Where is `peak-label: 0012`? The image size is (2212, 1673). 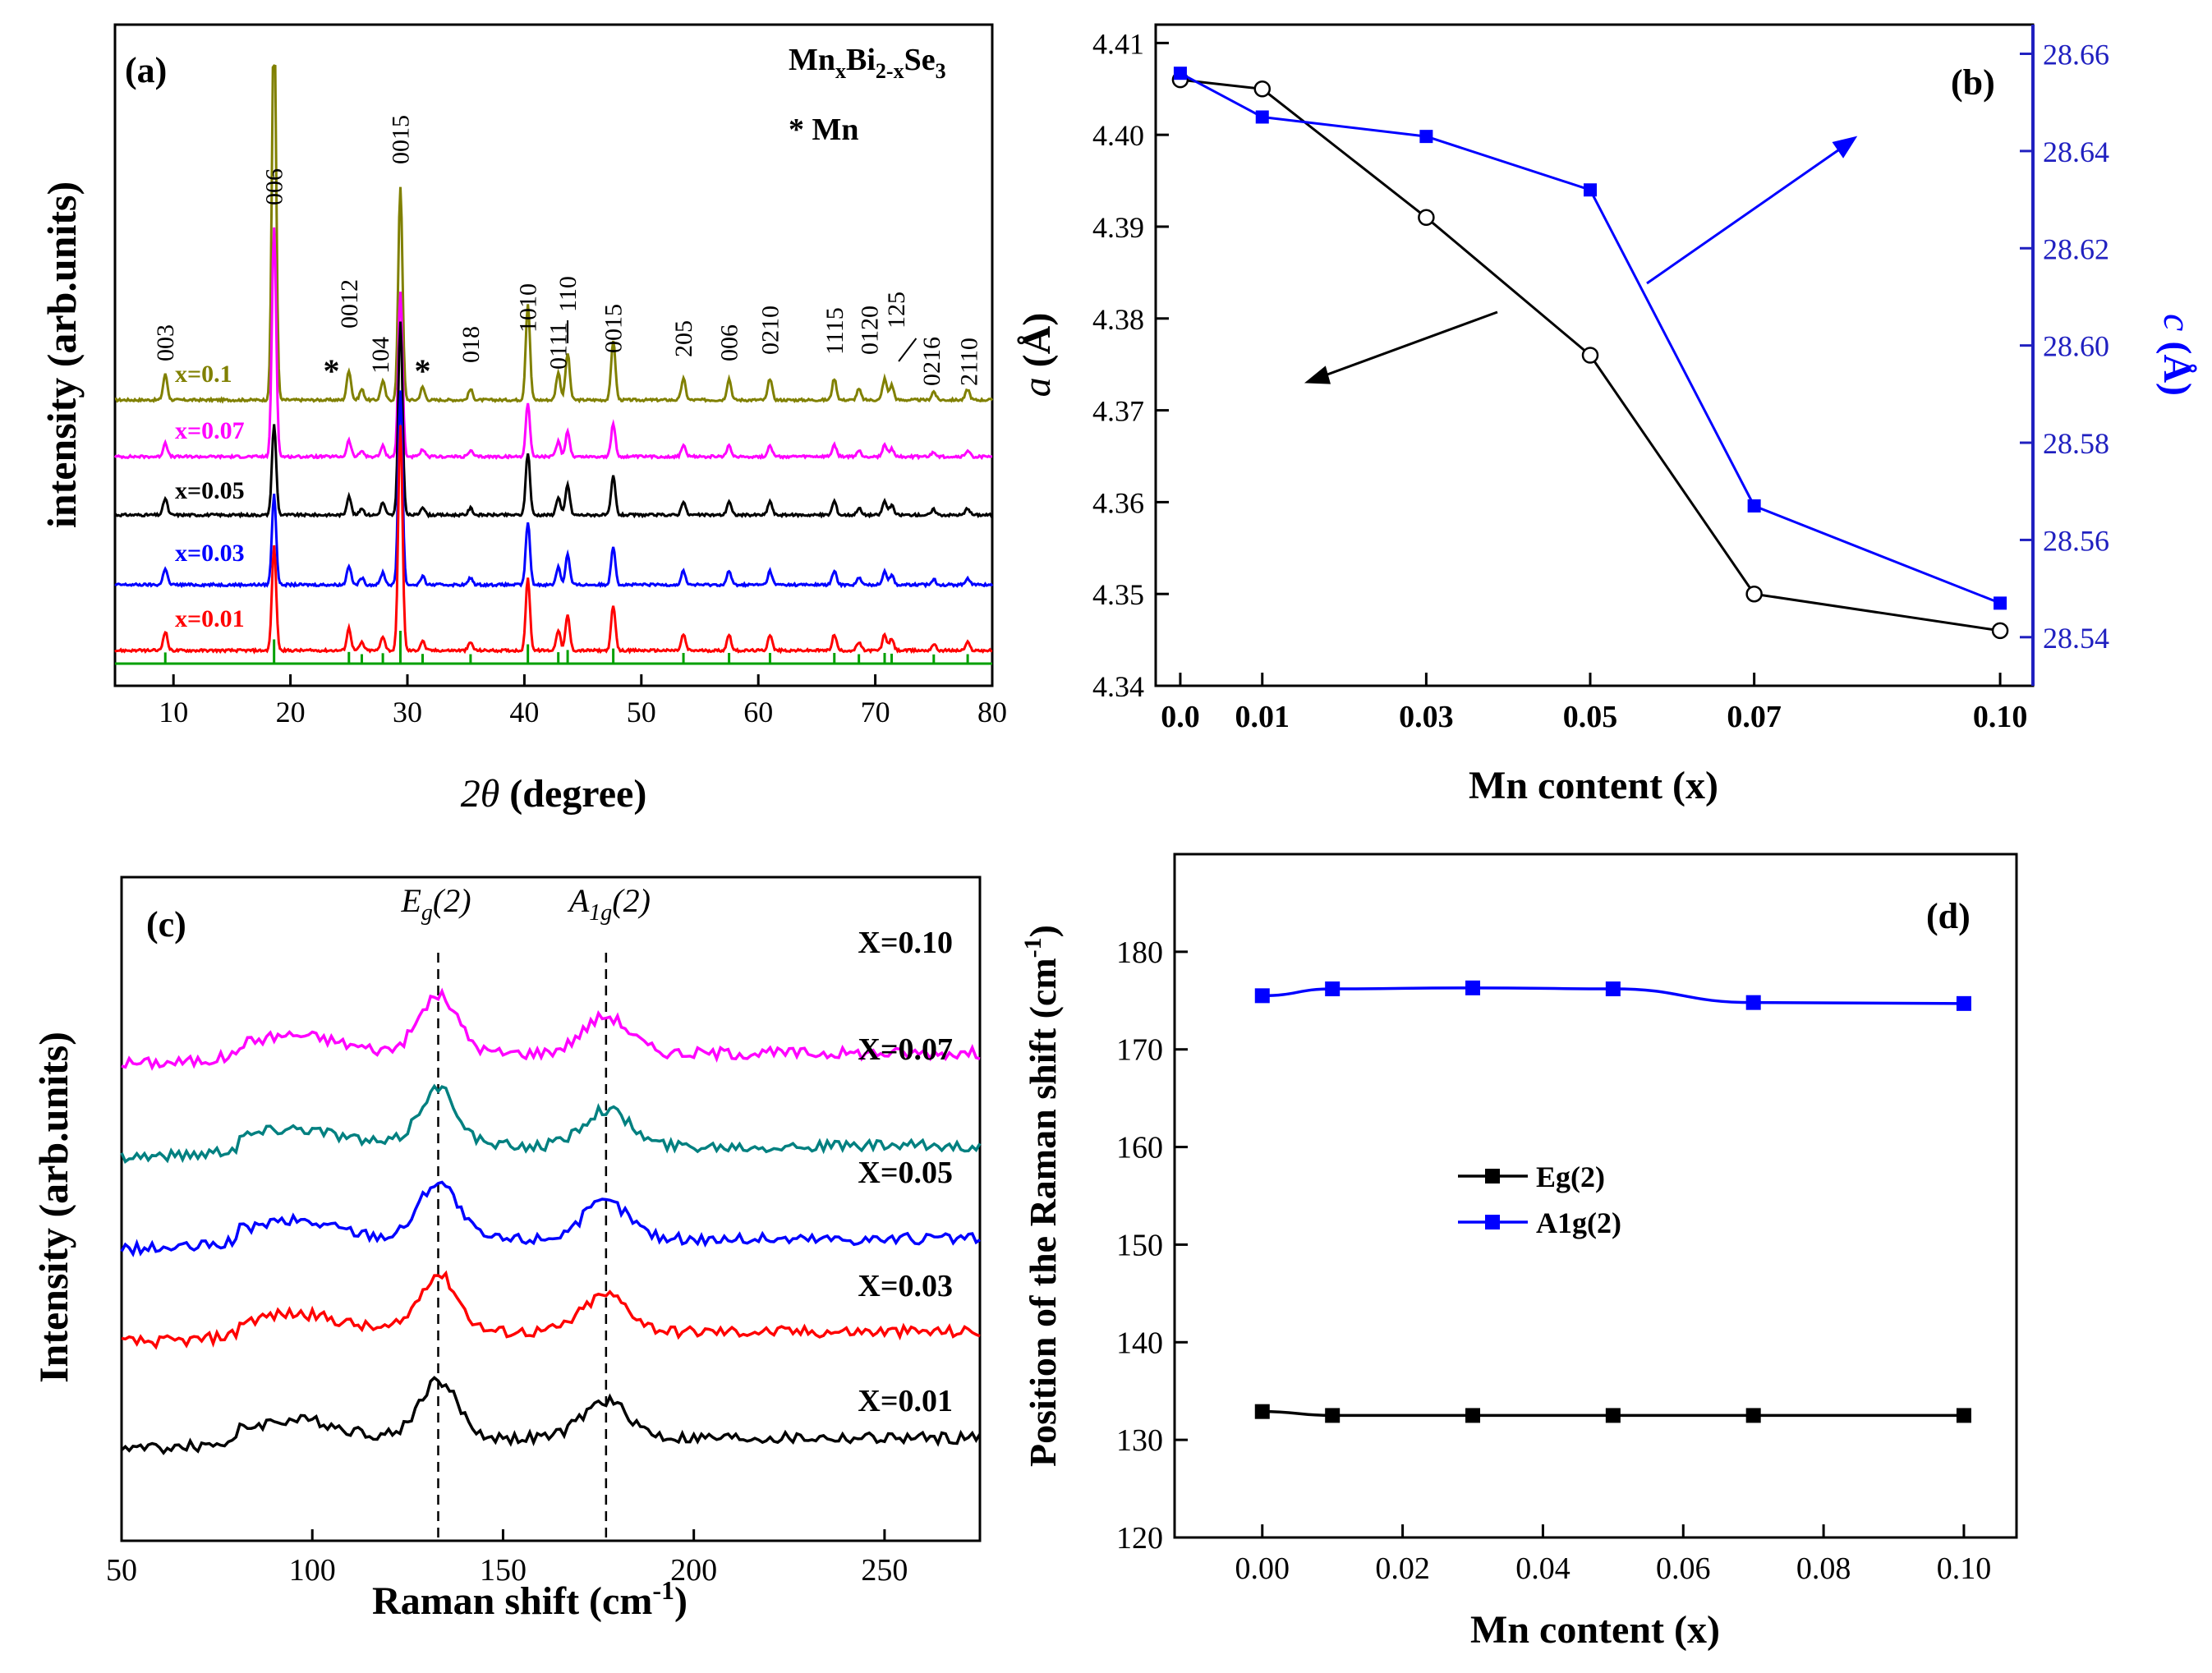 peak-label: 0012 is located at coordinates (349, 304).